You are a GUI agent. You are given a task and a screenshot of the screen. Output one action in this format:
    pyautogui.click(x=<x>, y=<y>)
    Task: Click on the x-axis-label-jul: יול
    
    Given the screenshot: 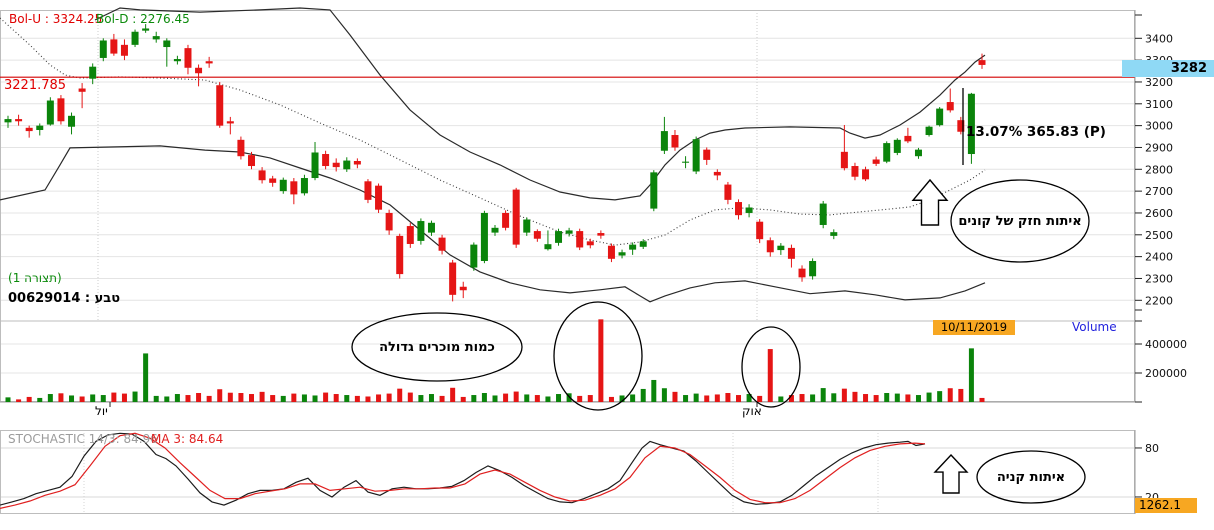 What is the action you would take?
    pyautogui.click(x=101, y=411)
    